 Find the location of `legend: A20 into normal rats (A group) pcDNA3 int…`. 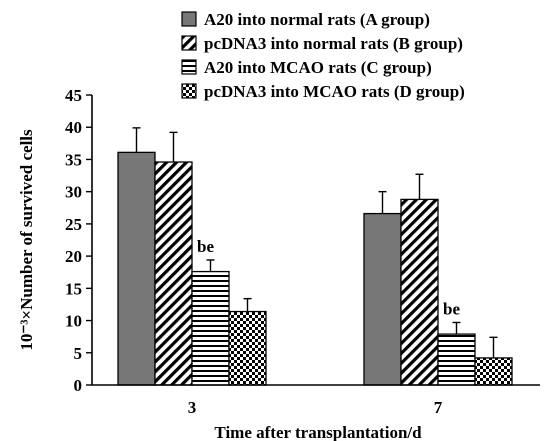

legend: A20 into normal rats (A group) pcDNA3 int… is located at coordinates (323, 55).